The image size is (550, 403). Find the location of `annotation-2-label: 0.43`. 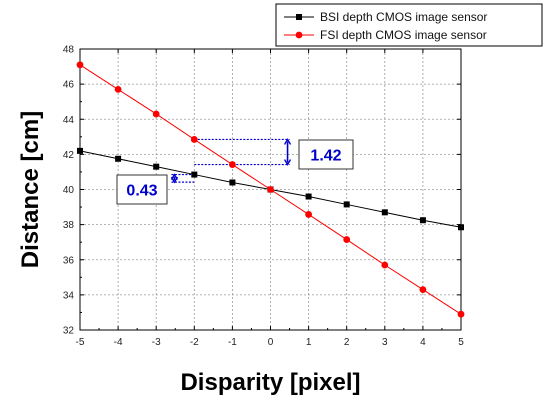

annotation-2-label: 0.43 is located at coordinates (141, 191).